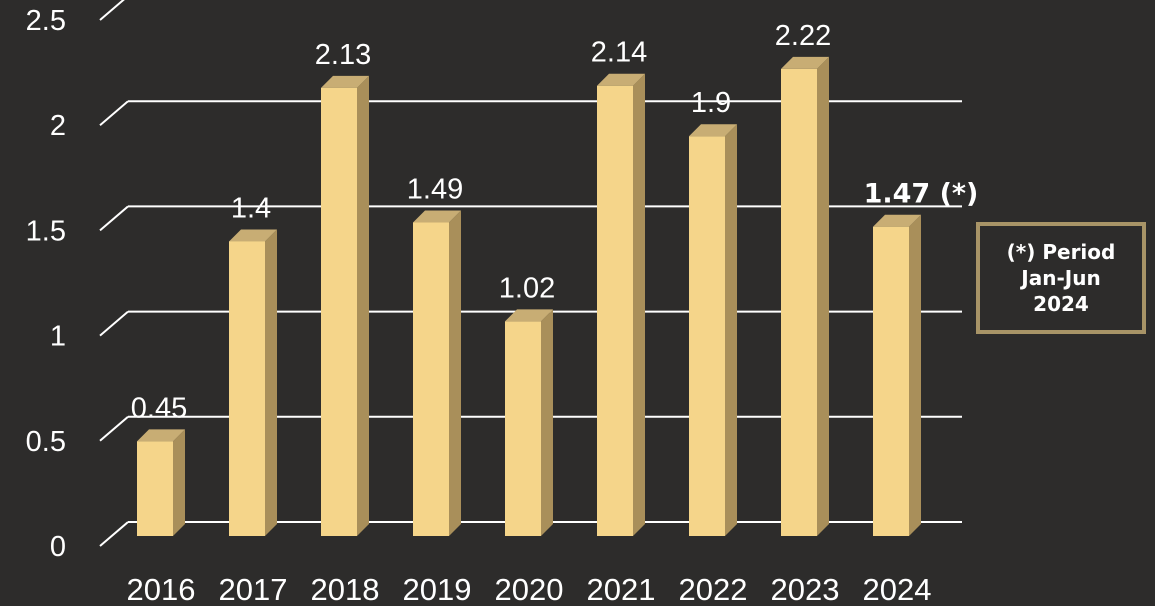  What do you see at coordinates (247, 388) in the screenshot?
I see `bar-2017` at bounding box center [247, 388].